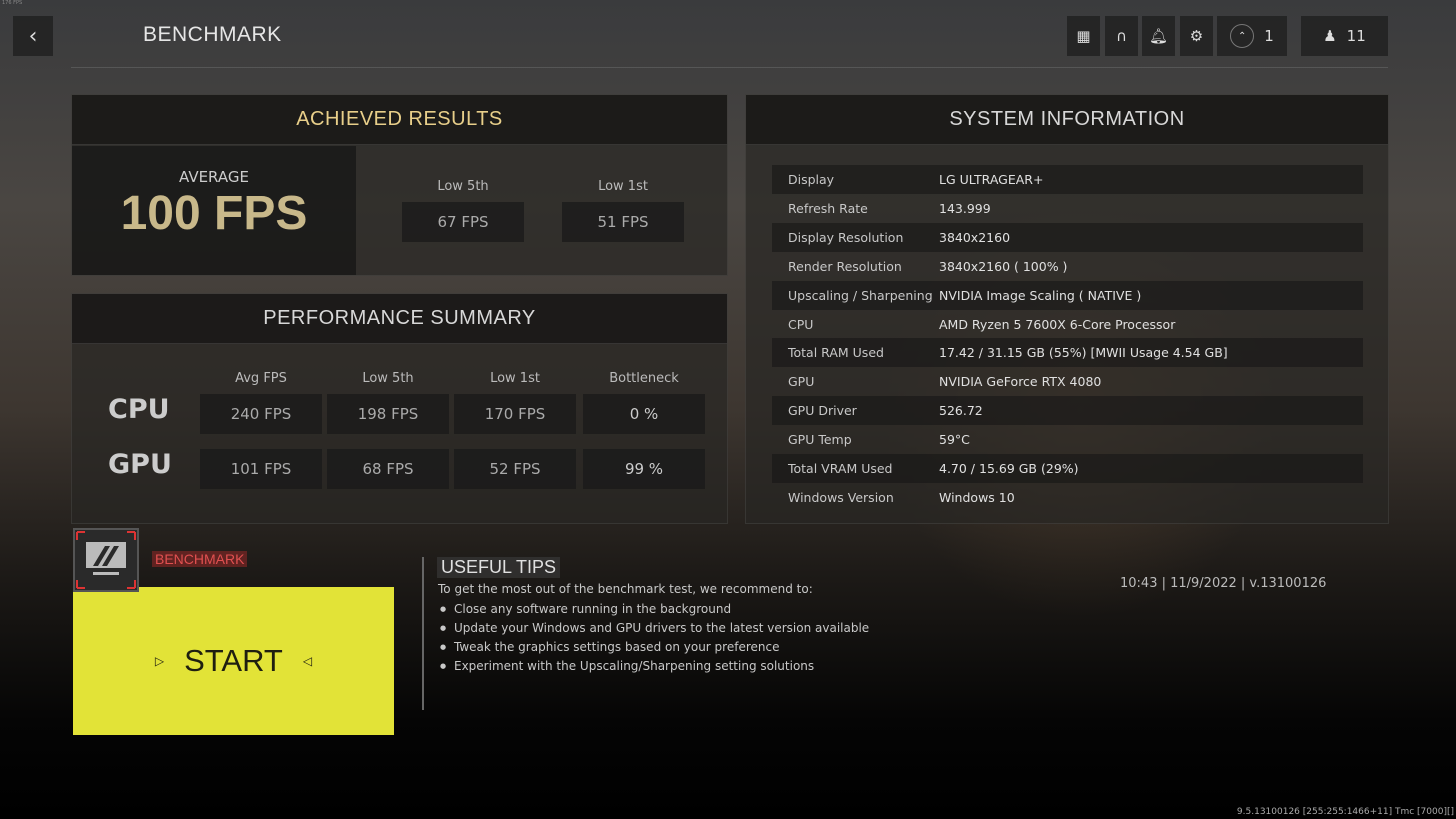 The height and width of the screenshot is (819, 1456). What do you see at coordinates (499, 567) in the screenshot?
I see `tips-title: USEFUL TIPS` at bounding box center [499, 567].